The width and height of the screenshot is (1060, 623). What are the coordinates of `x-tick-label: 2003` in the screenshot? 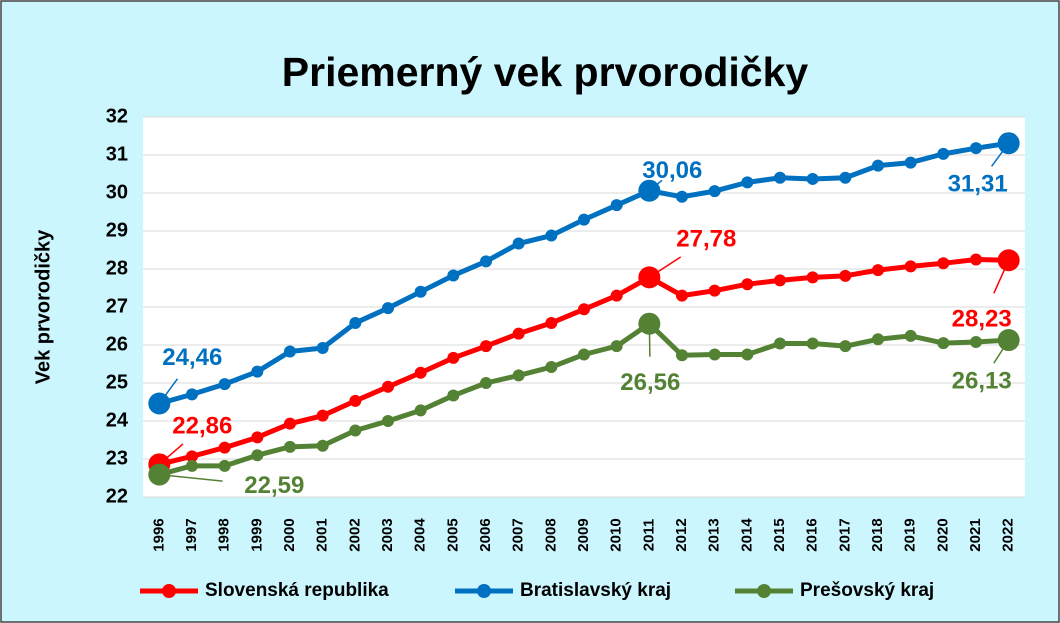 It's located at (387, 534).